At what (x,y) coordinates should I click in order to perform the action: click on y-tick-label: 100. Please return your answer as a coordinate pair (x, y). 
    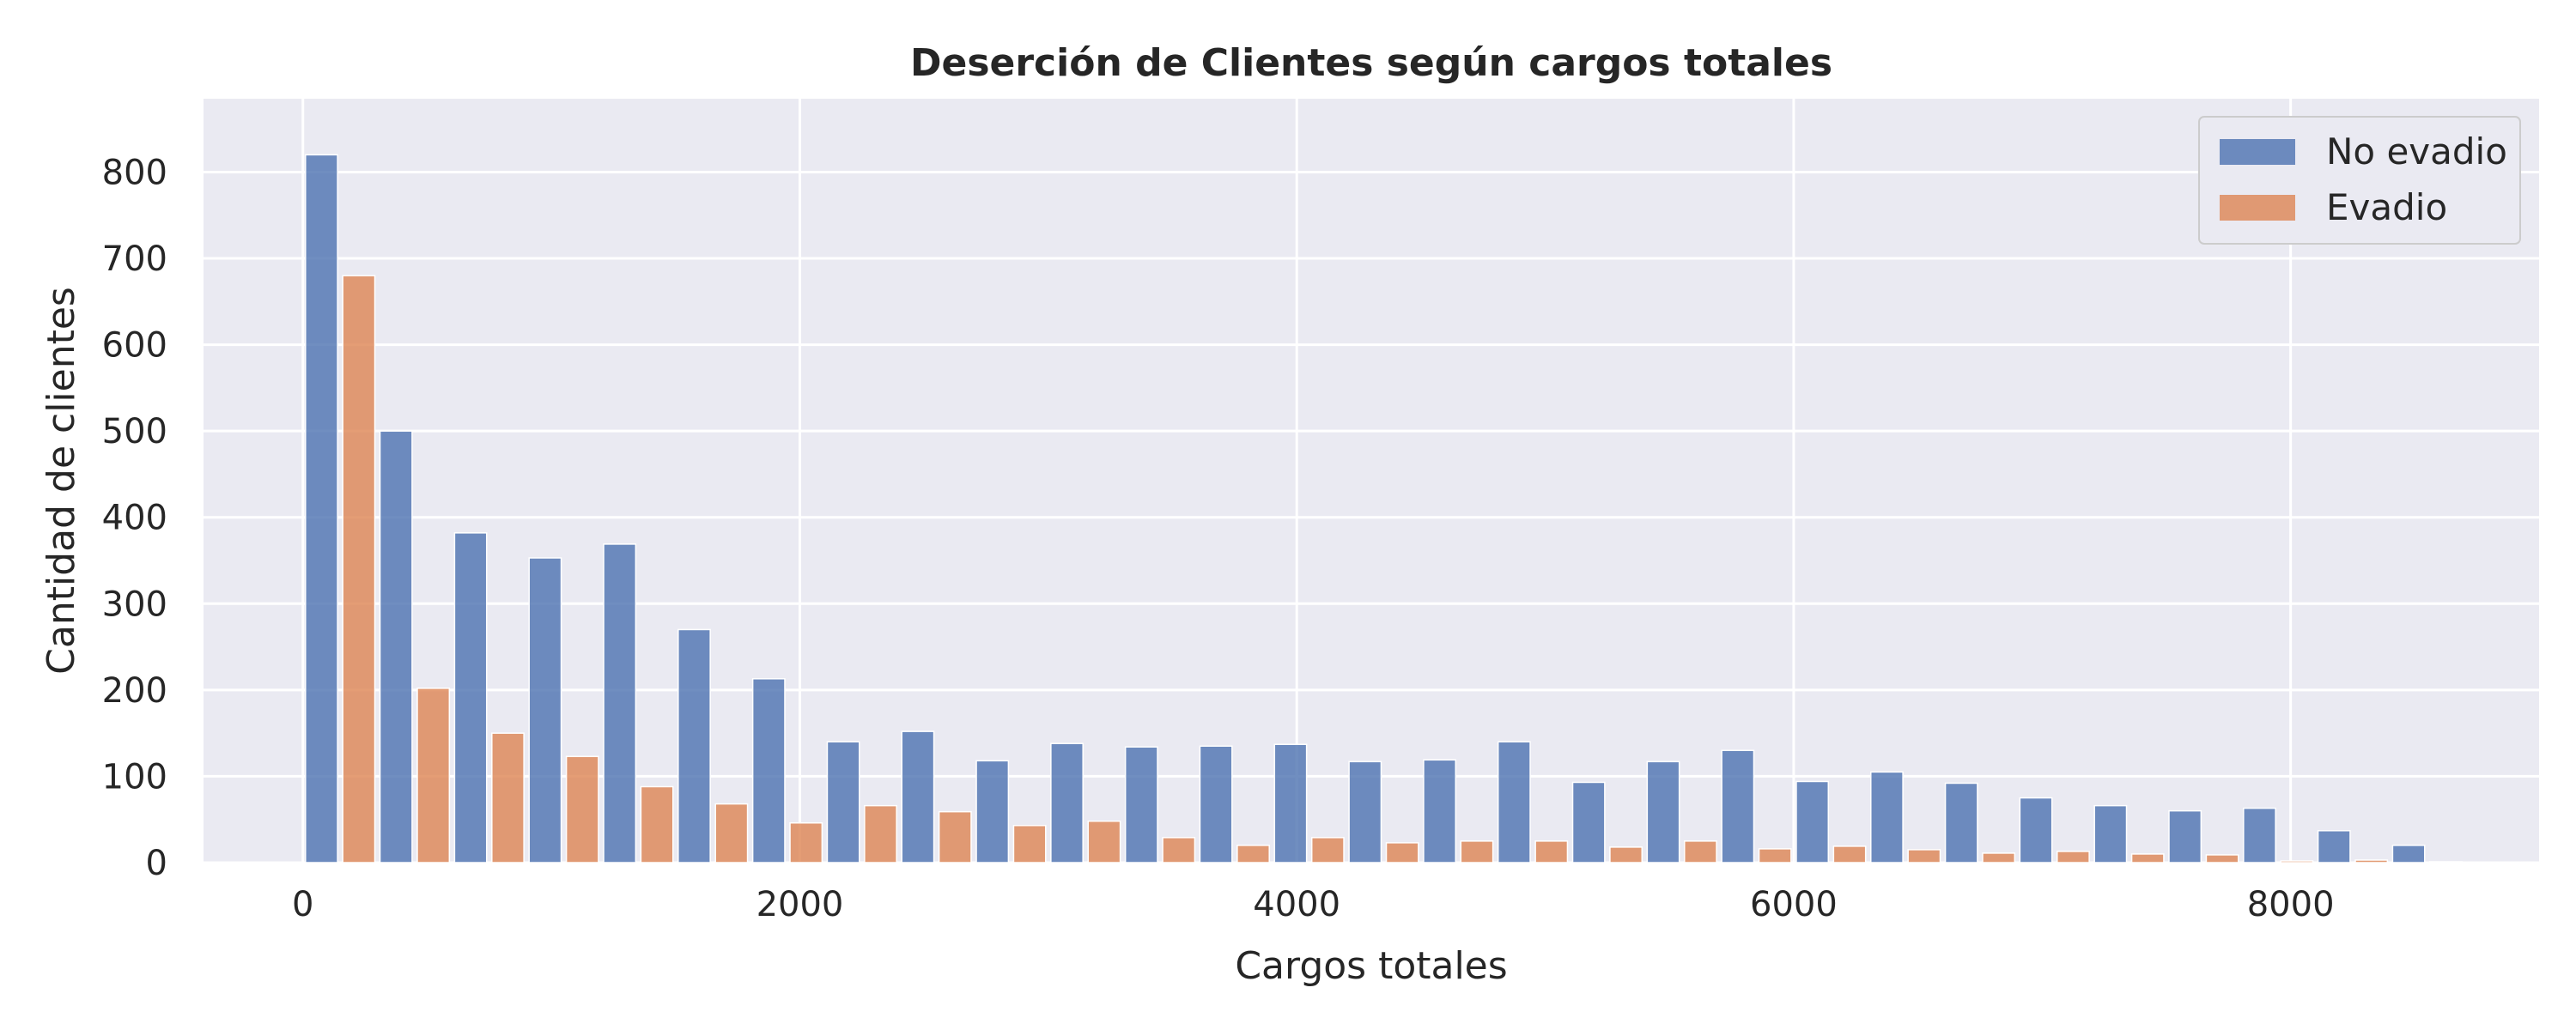
    Looking at the image, I should click on (134, 777).